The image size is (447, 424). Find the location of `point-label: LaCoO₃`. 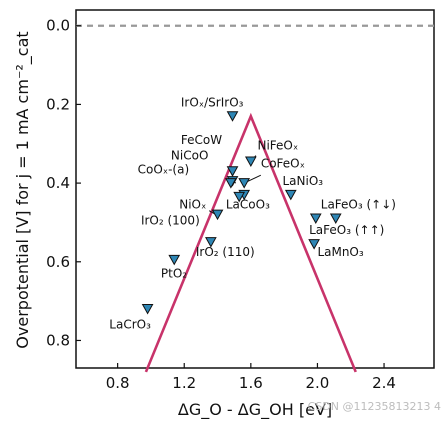

point-label: LaCoO₃ is located at coordinates (248, 205).